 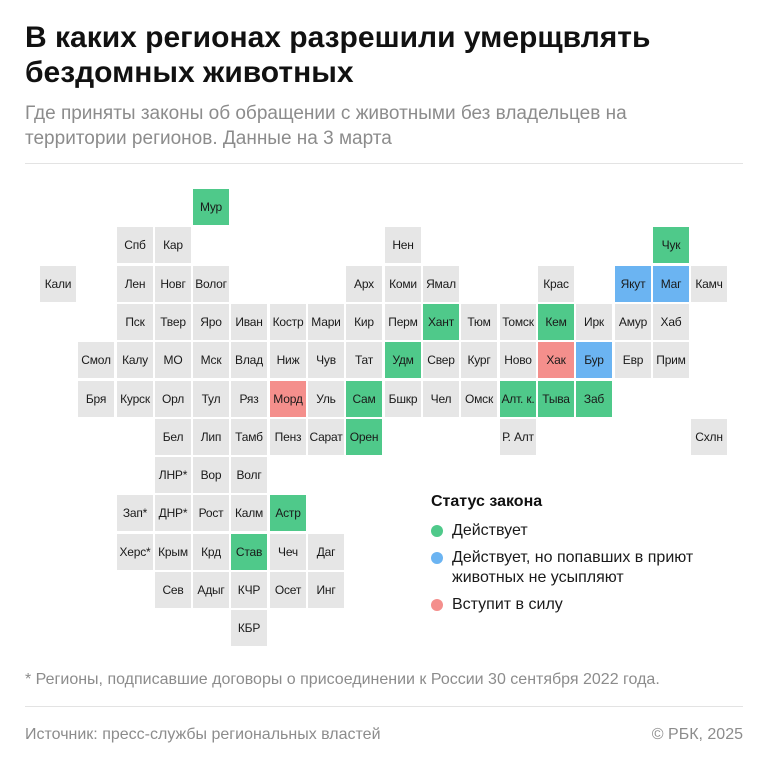 What do you see at coordinates (364, 437) in the screenshot?
I see `region-tile: Орен` at bounding box center [364, 437].